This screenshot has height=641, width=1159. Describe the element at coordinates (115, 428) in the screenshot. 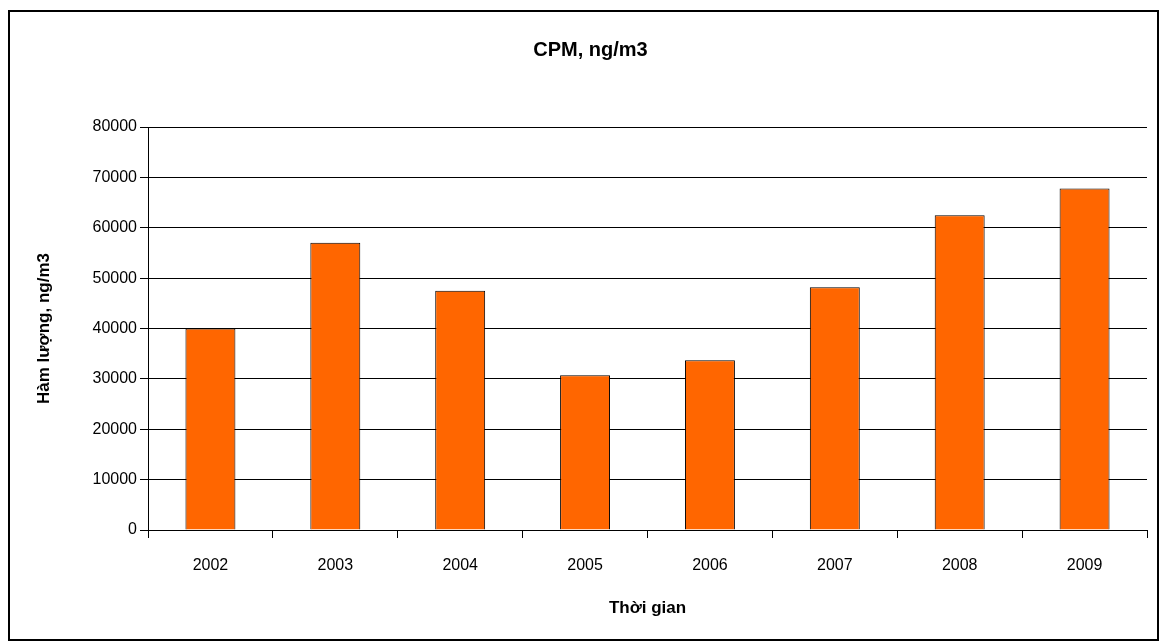

I see `y-tick-label: 20000` at that location.